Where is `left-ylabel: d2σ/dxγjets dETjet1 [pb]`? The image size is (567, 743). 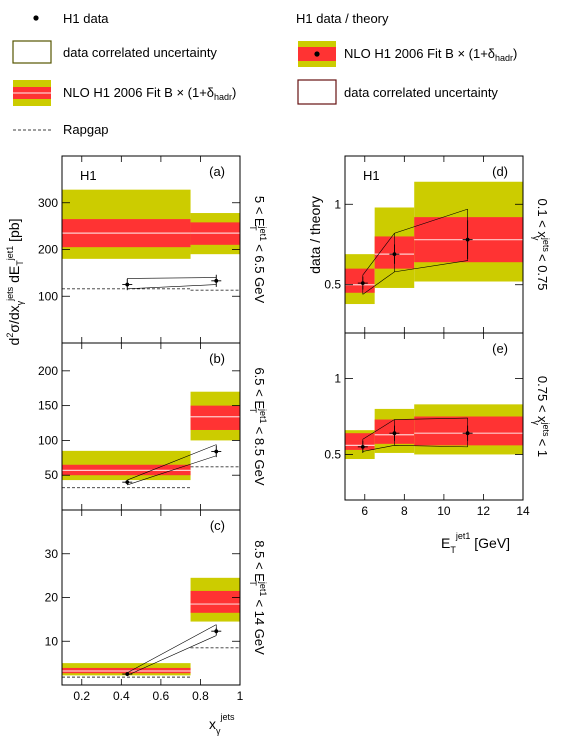 left-ylabel: d2σ/dxγjets dETjet1 [pb] is located at coordinates (15, 282).